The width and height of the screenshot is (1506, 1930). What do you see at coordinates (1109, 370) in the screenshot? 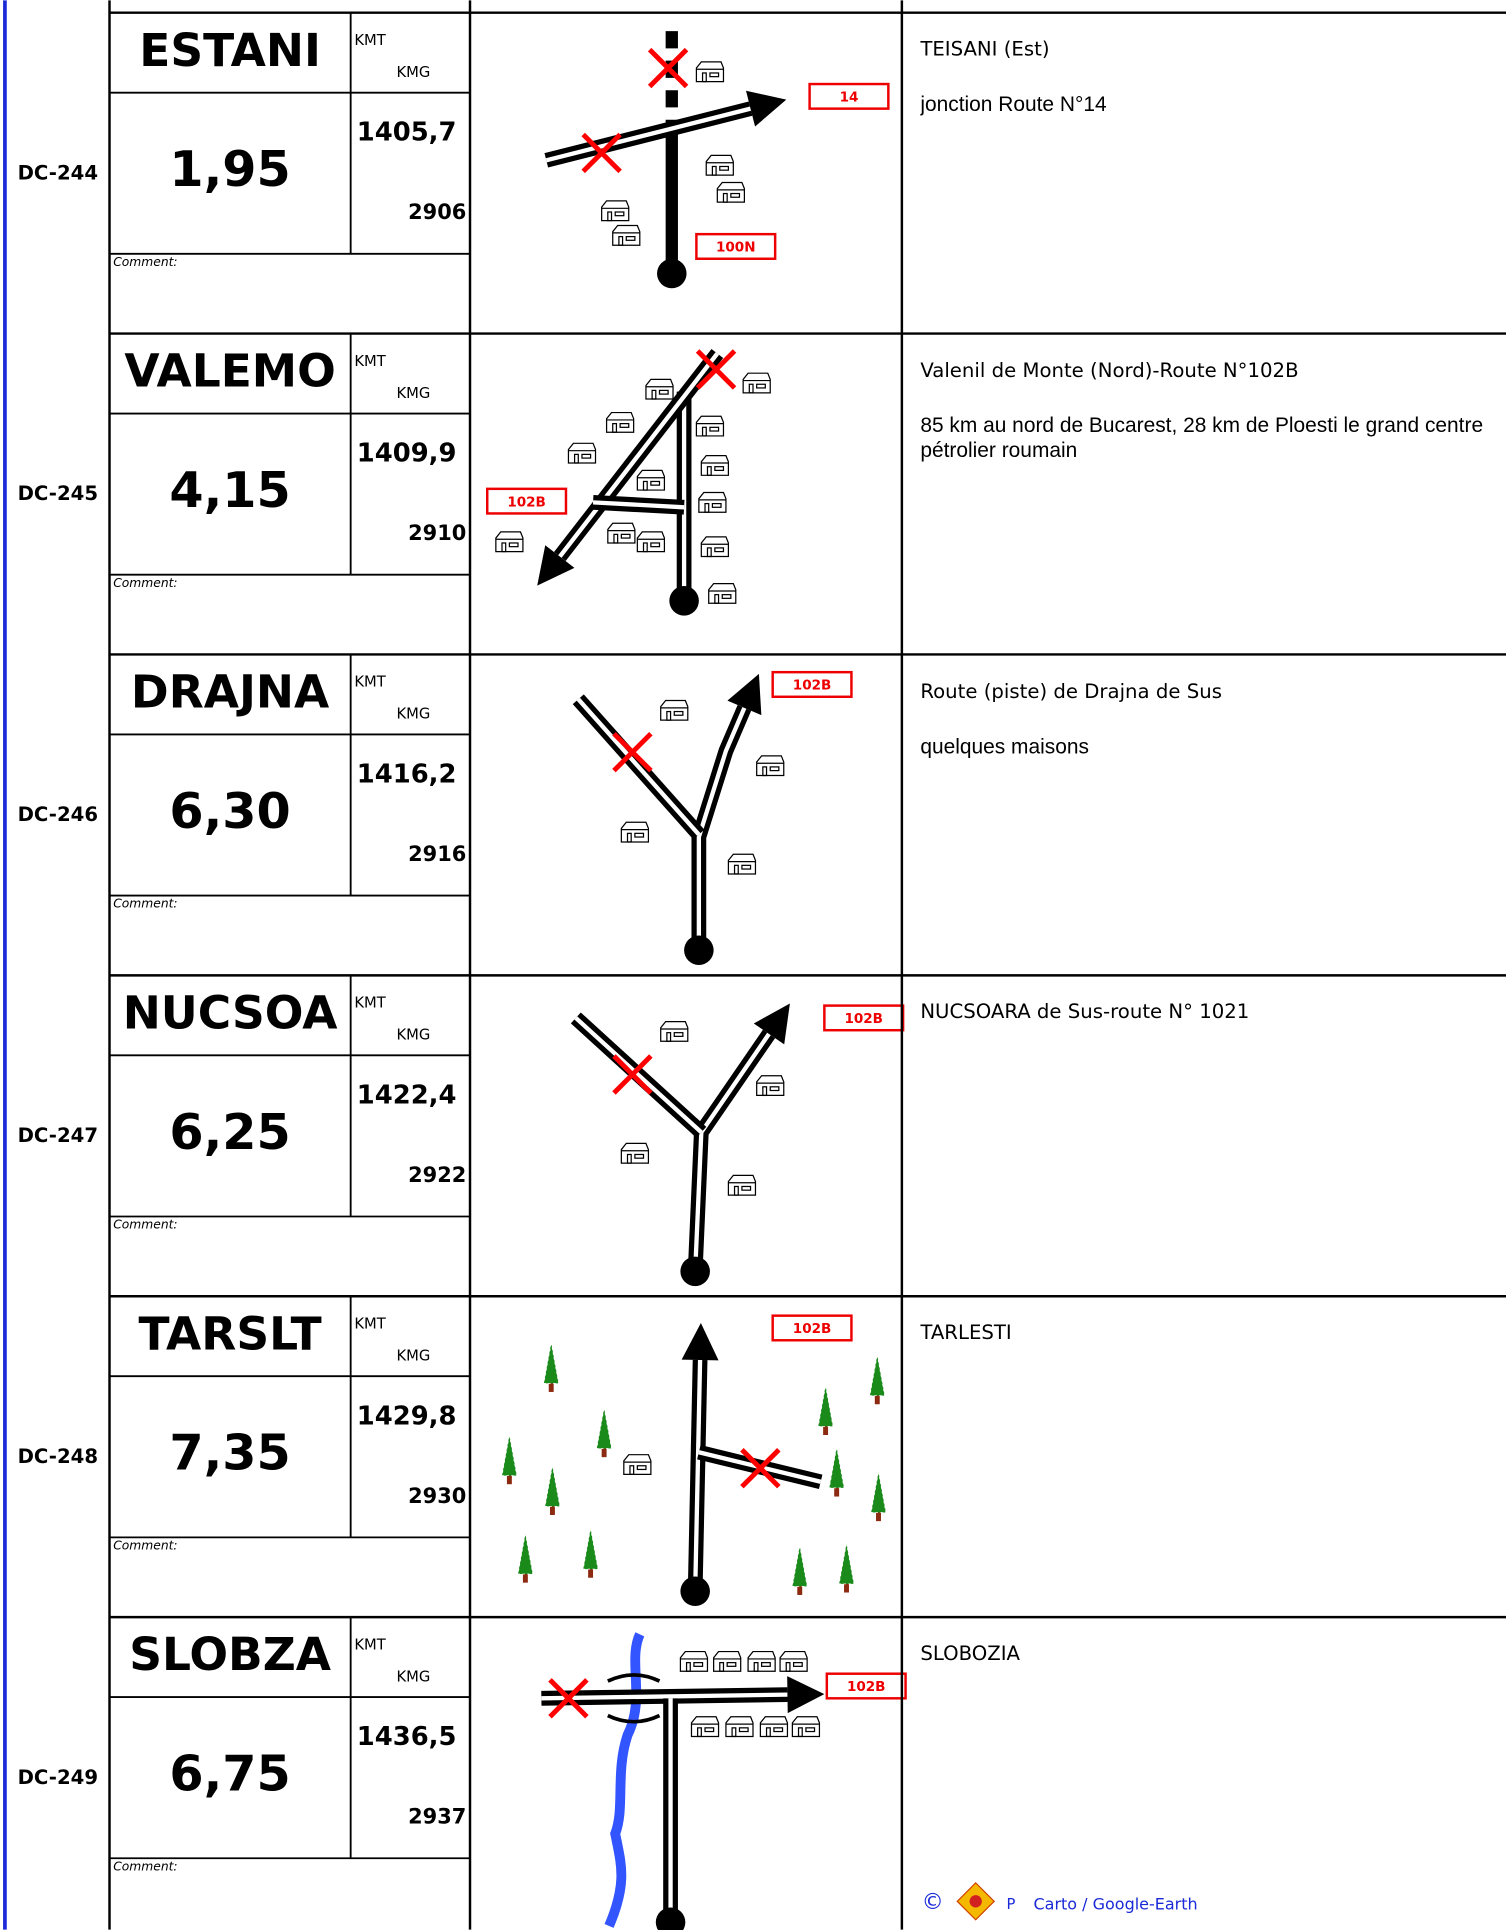
I see `description-line: Valenil de Monte (Nord)-Route N°102B` at bounding box center [1109, 370].